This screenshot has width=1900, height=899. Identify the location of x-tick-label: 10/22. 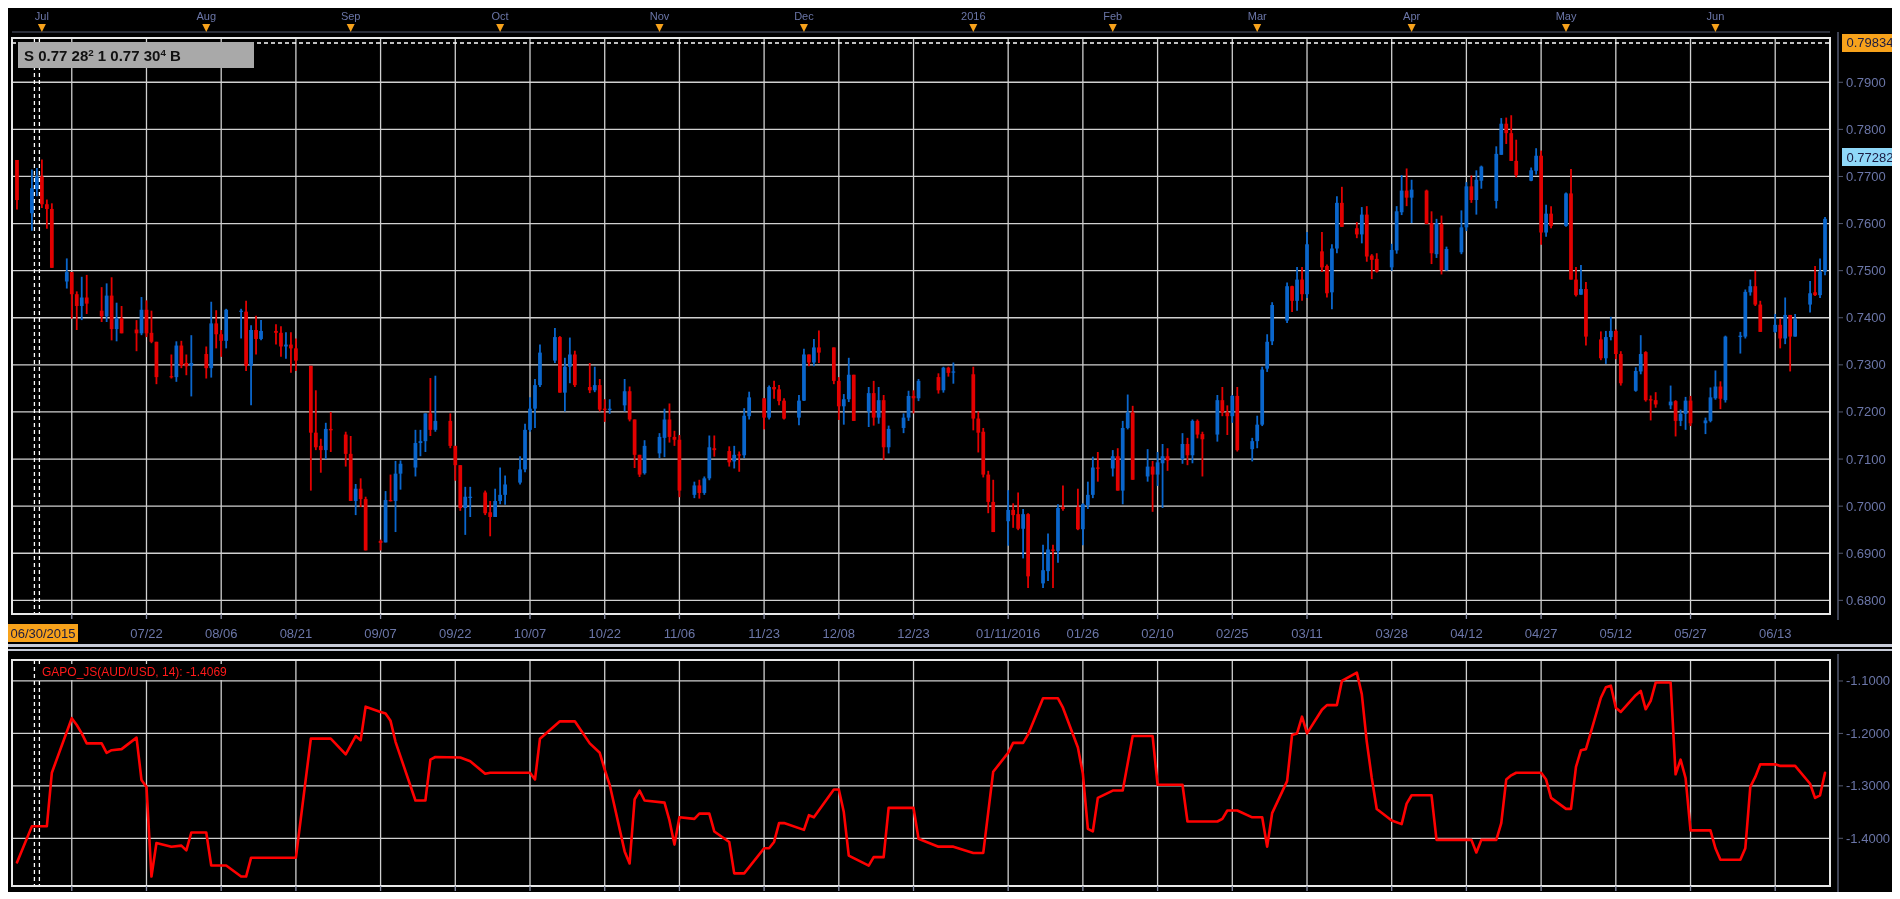
(604, 633).